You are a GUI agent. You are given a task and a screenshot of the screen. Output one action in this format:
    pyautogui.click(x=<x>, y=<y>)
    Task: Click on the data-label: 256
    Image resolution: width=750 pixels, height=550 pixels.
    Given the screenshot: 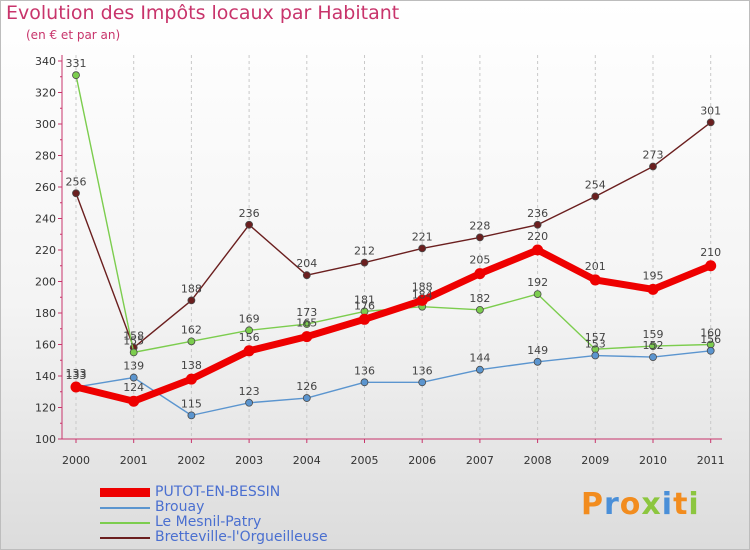 What is the action you would take?
    pyautogui.click(x=76, y=181)
    